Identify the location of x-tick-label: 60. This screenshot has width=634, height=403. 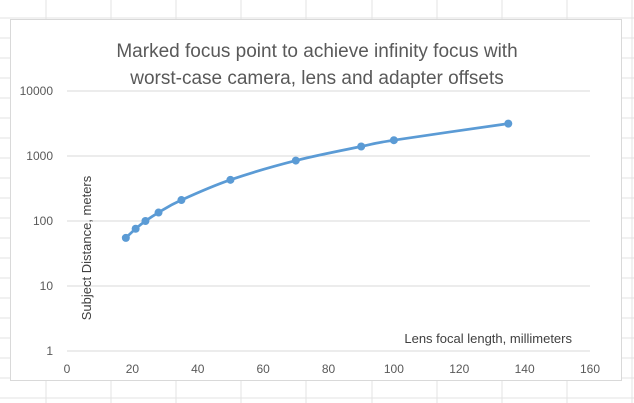
(263, 369).